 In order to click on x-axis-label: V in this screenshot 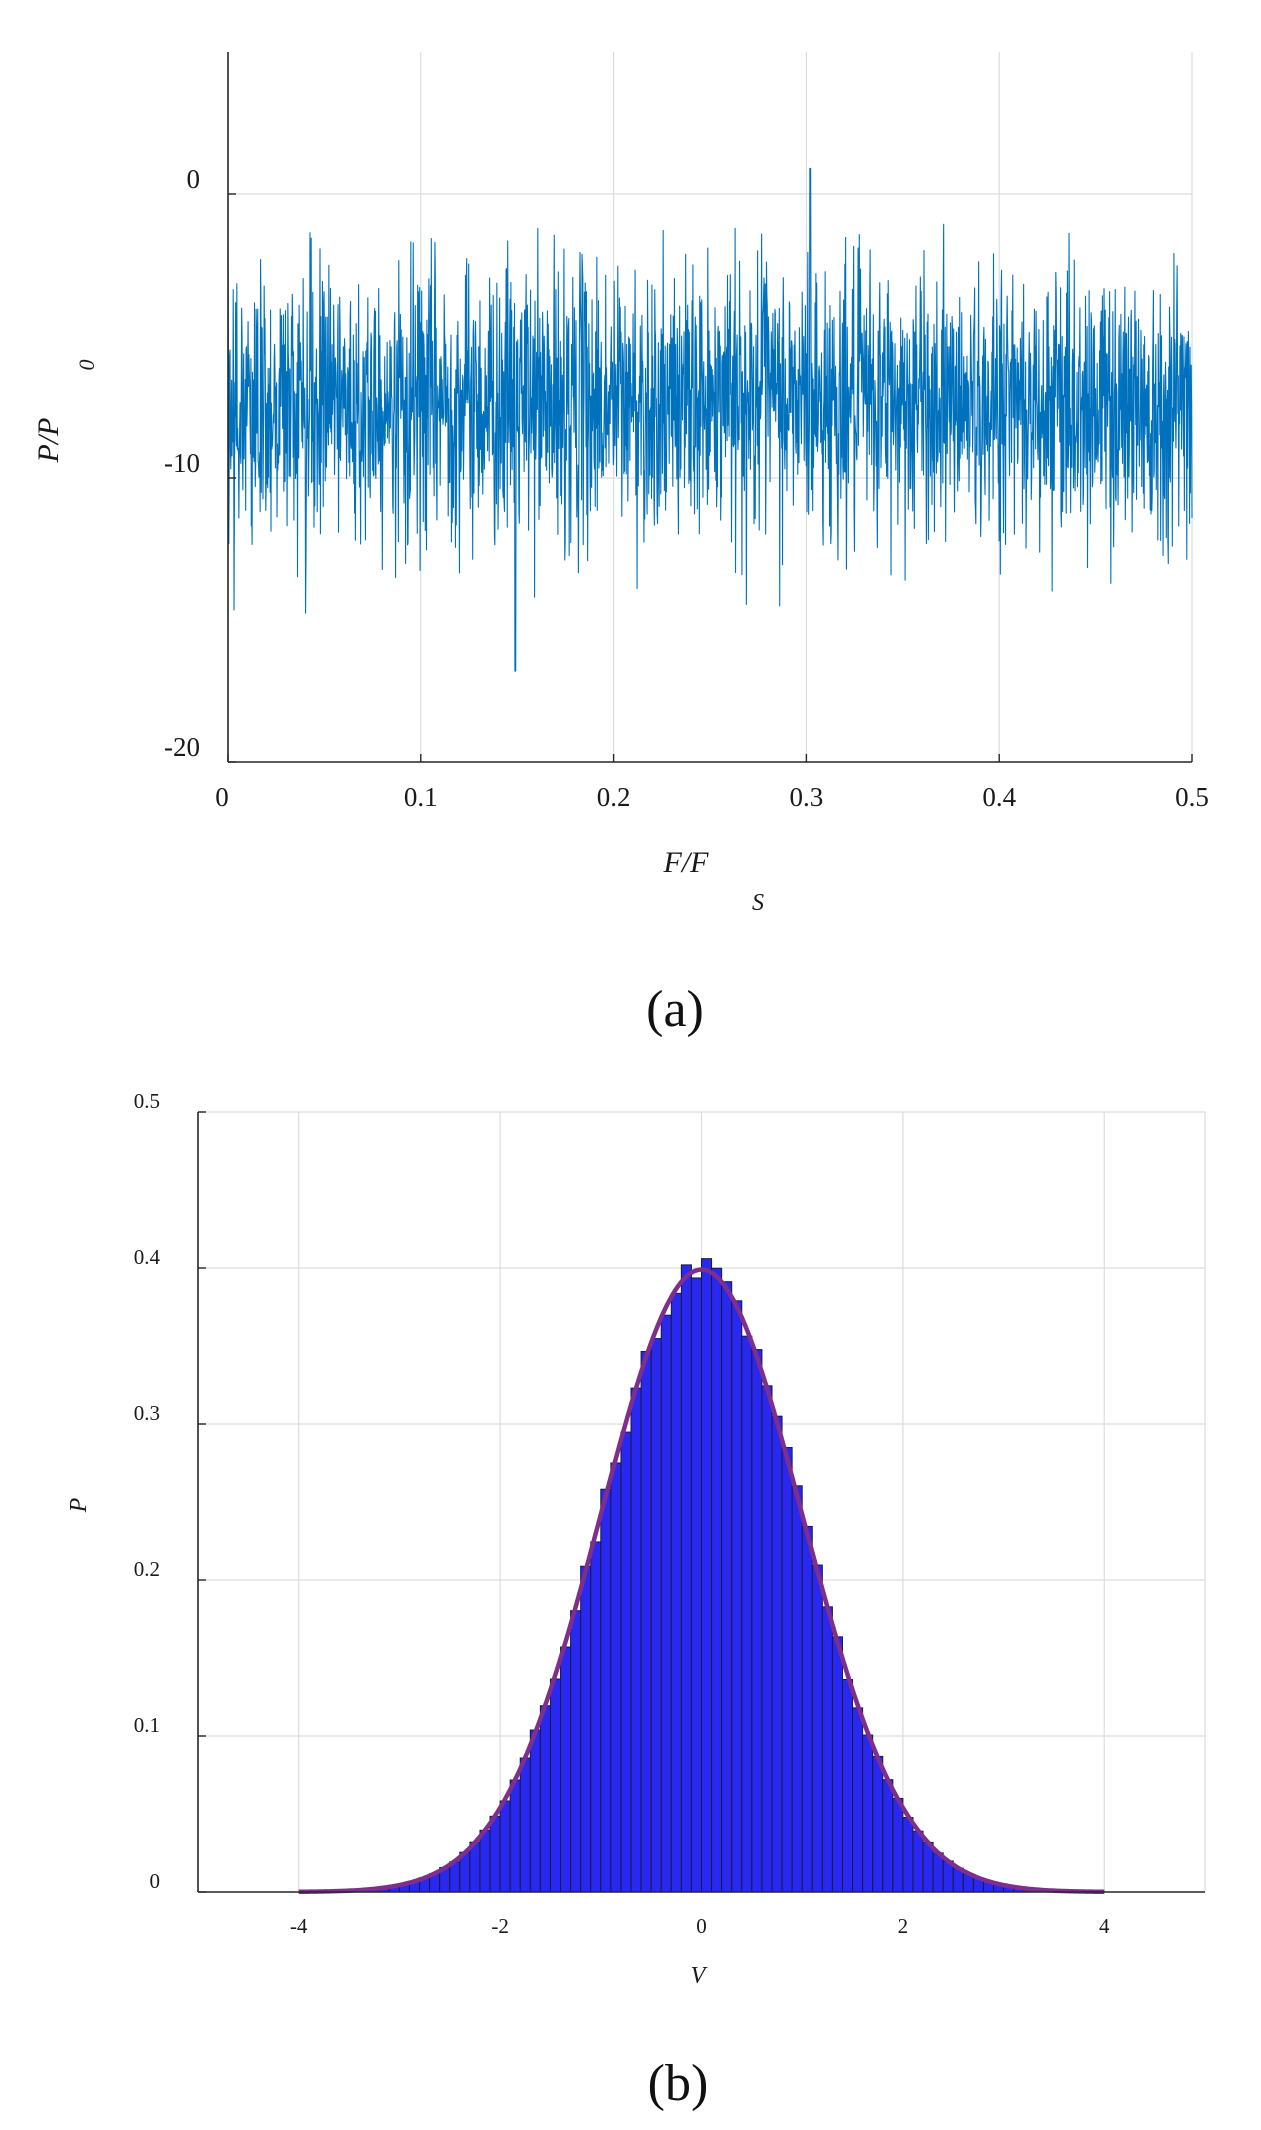, I will do `click(699, 1976)`.